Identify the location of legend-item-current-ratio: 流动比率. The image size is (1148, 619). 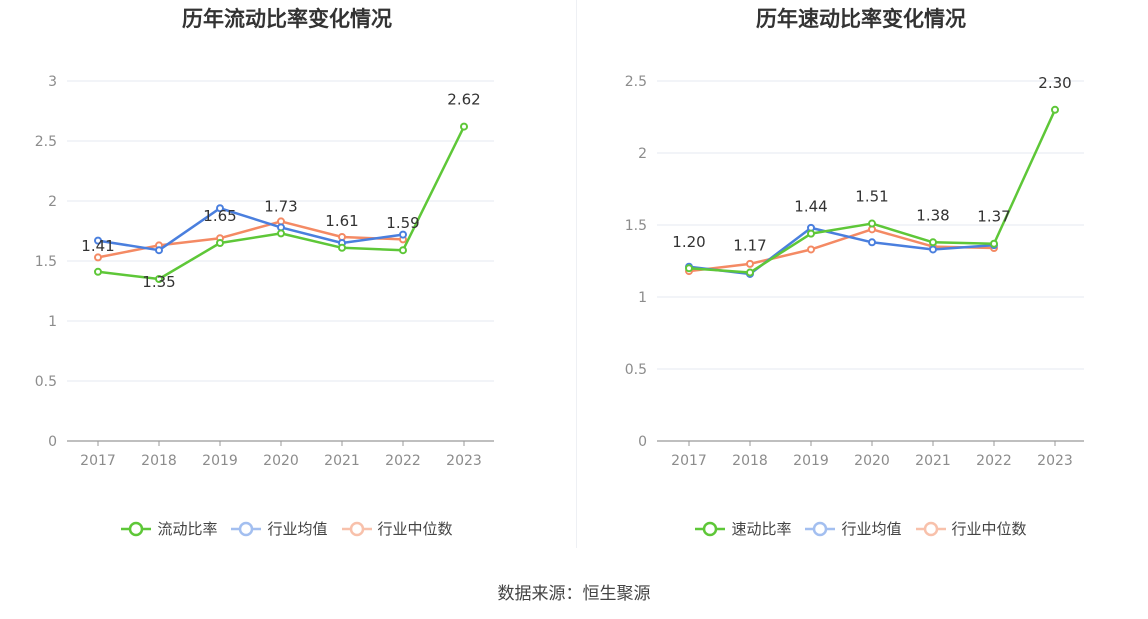
(169, 528).